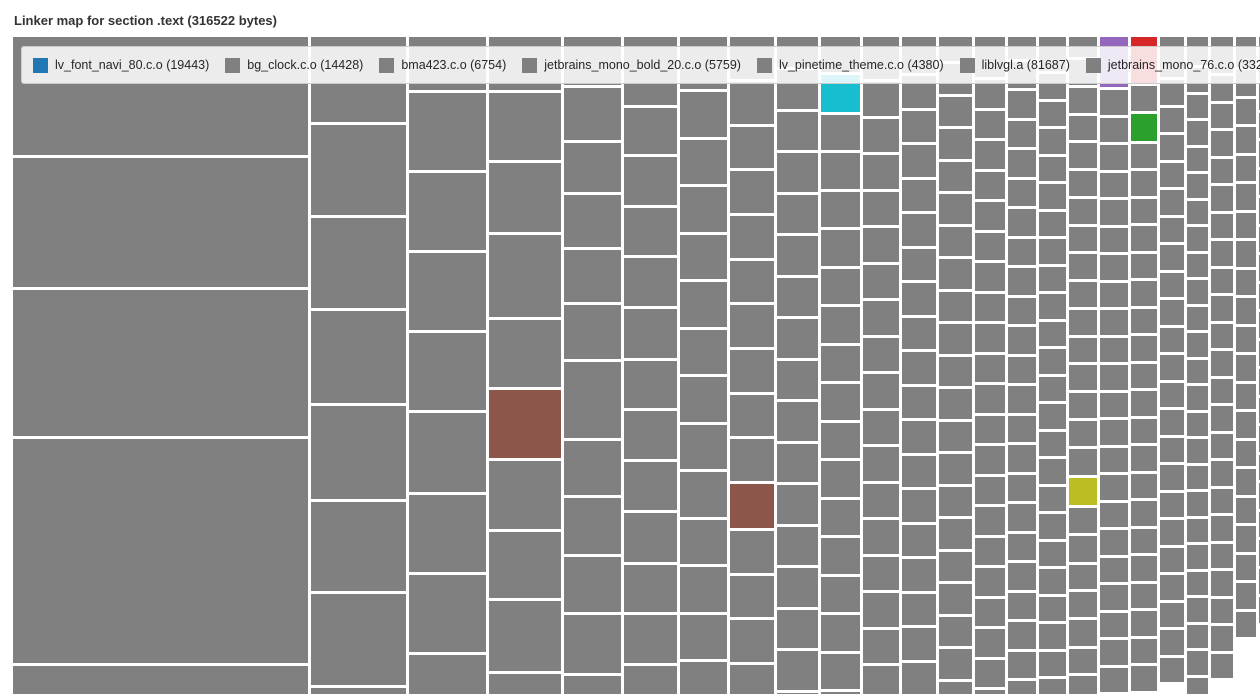 The image size is (1260, 694). I want to click on legend-item-label: jetbrains_mono_bold_20.c.o (5759), so click(642, 65).